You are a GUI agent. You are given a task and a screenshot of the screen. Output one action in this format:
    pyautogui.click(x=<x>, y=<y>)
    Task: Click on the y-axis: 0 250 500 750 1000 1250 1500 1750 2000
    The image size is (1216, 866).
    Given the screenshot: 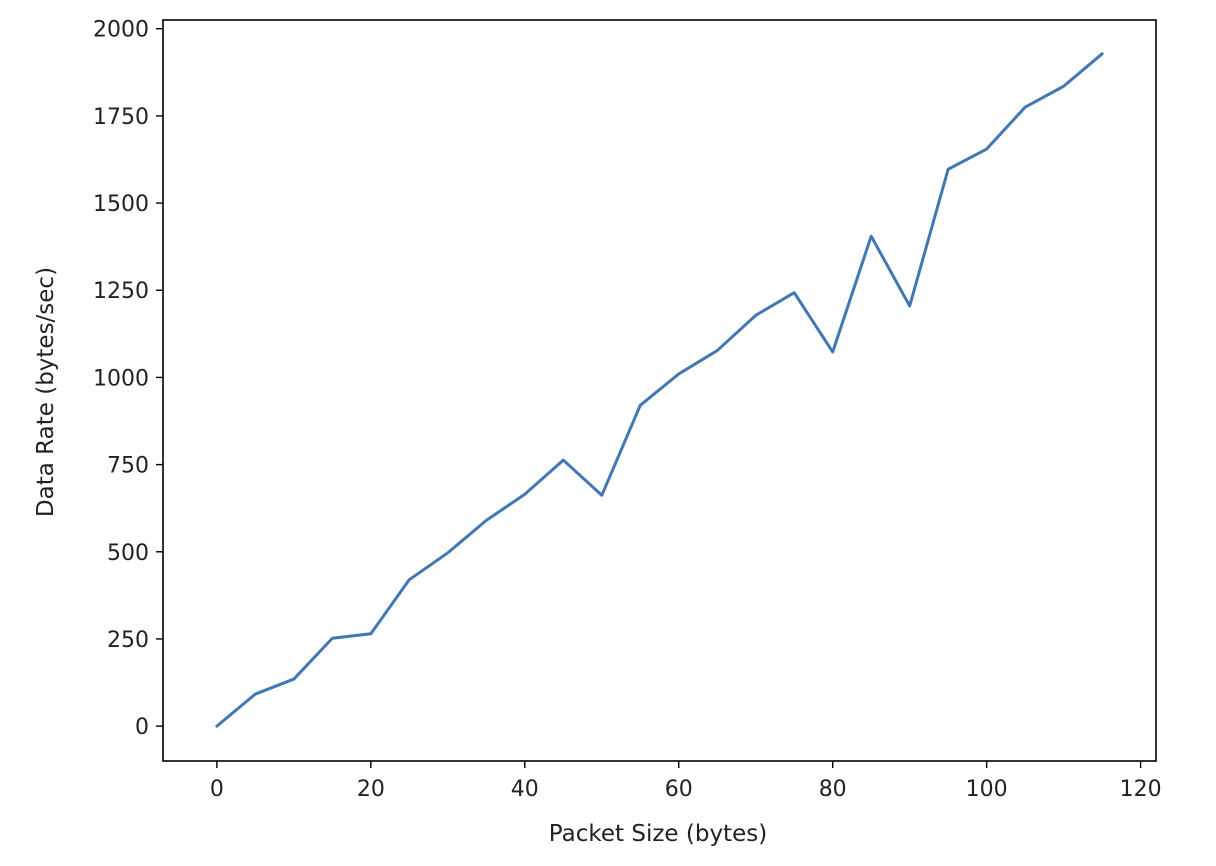 What is the action you would take?
    pyautogui.click(x=128, y=379)
    